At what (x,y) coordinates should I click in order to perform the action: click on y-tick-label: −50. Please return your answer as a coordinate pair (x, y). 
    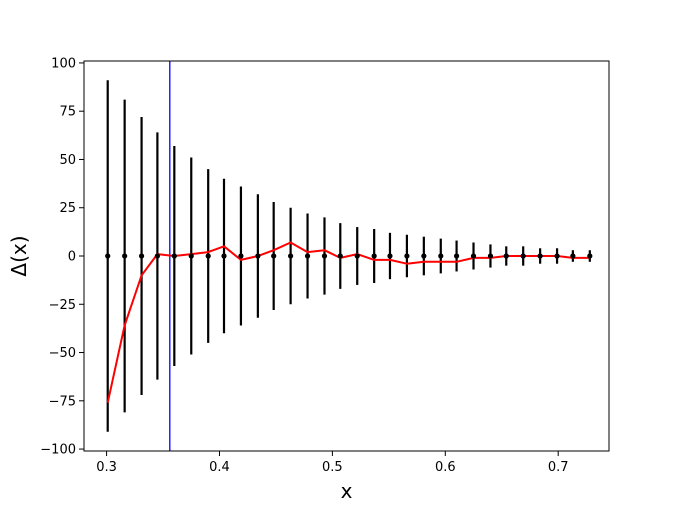
    Looking at the image, I should click on (62, 353).